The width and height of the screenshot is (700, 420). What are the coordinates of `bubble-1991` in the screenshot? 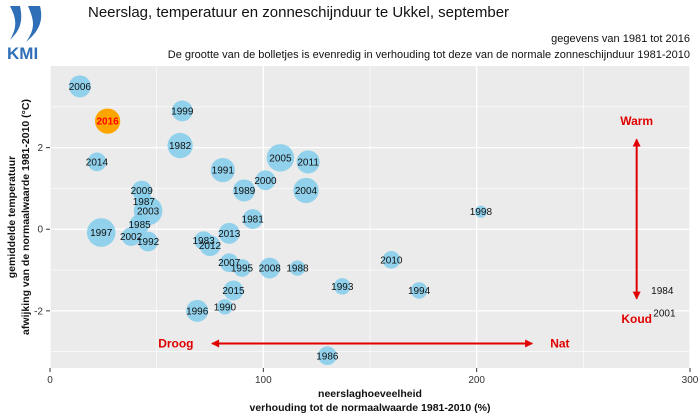 It's located at (222, 170).